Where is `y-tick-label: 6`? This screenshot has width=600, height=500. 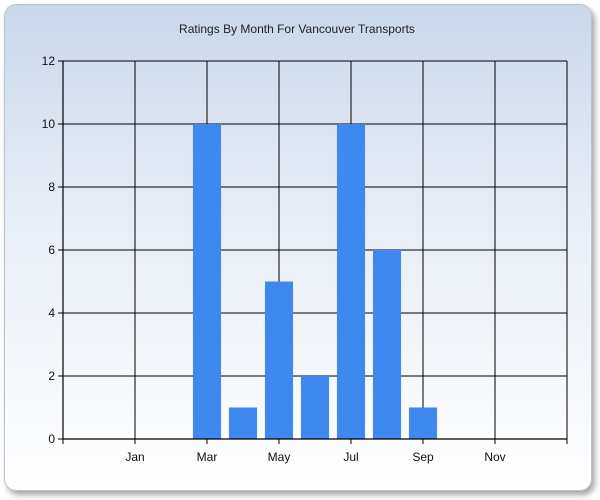 y-tick-label: 6 is located at coordinates (51, 250).